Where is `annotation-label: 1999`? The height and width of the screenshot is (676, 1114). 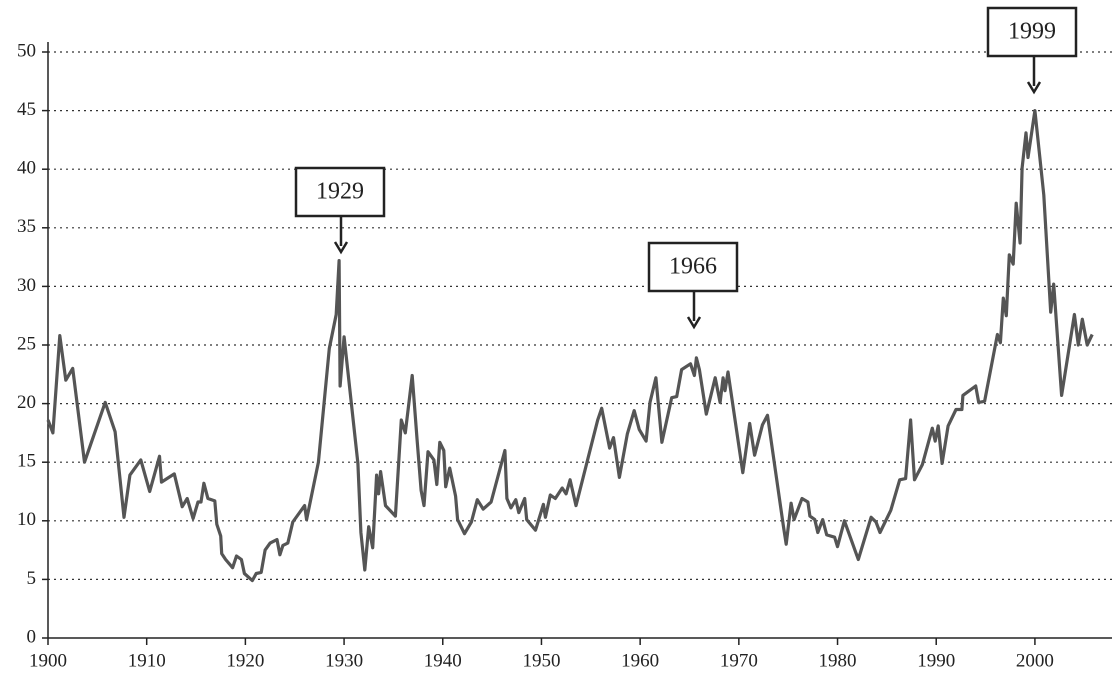
annotation-label: 1999 is located at coordinates (1032, 32).